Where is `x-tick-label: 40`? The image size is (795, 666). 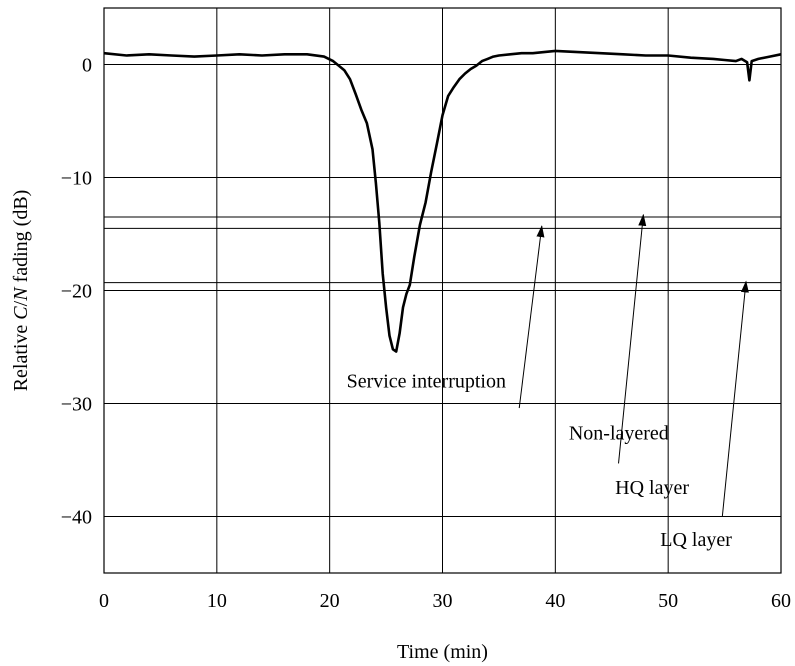
x-tick-label: 40 is located at coordinates (555, 601).